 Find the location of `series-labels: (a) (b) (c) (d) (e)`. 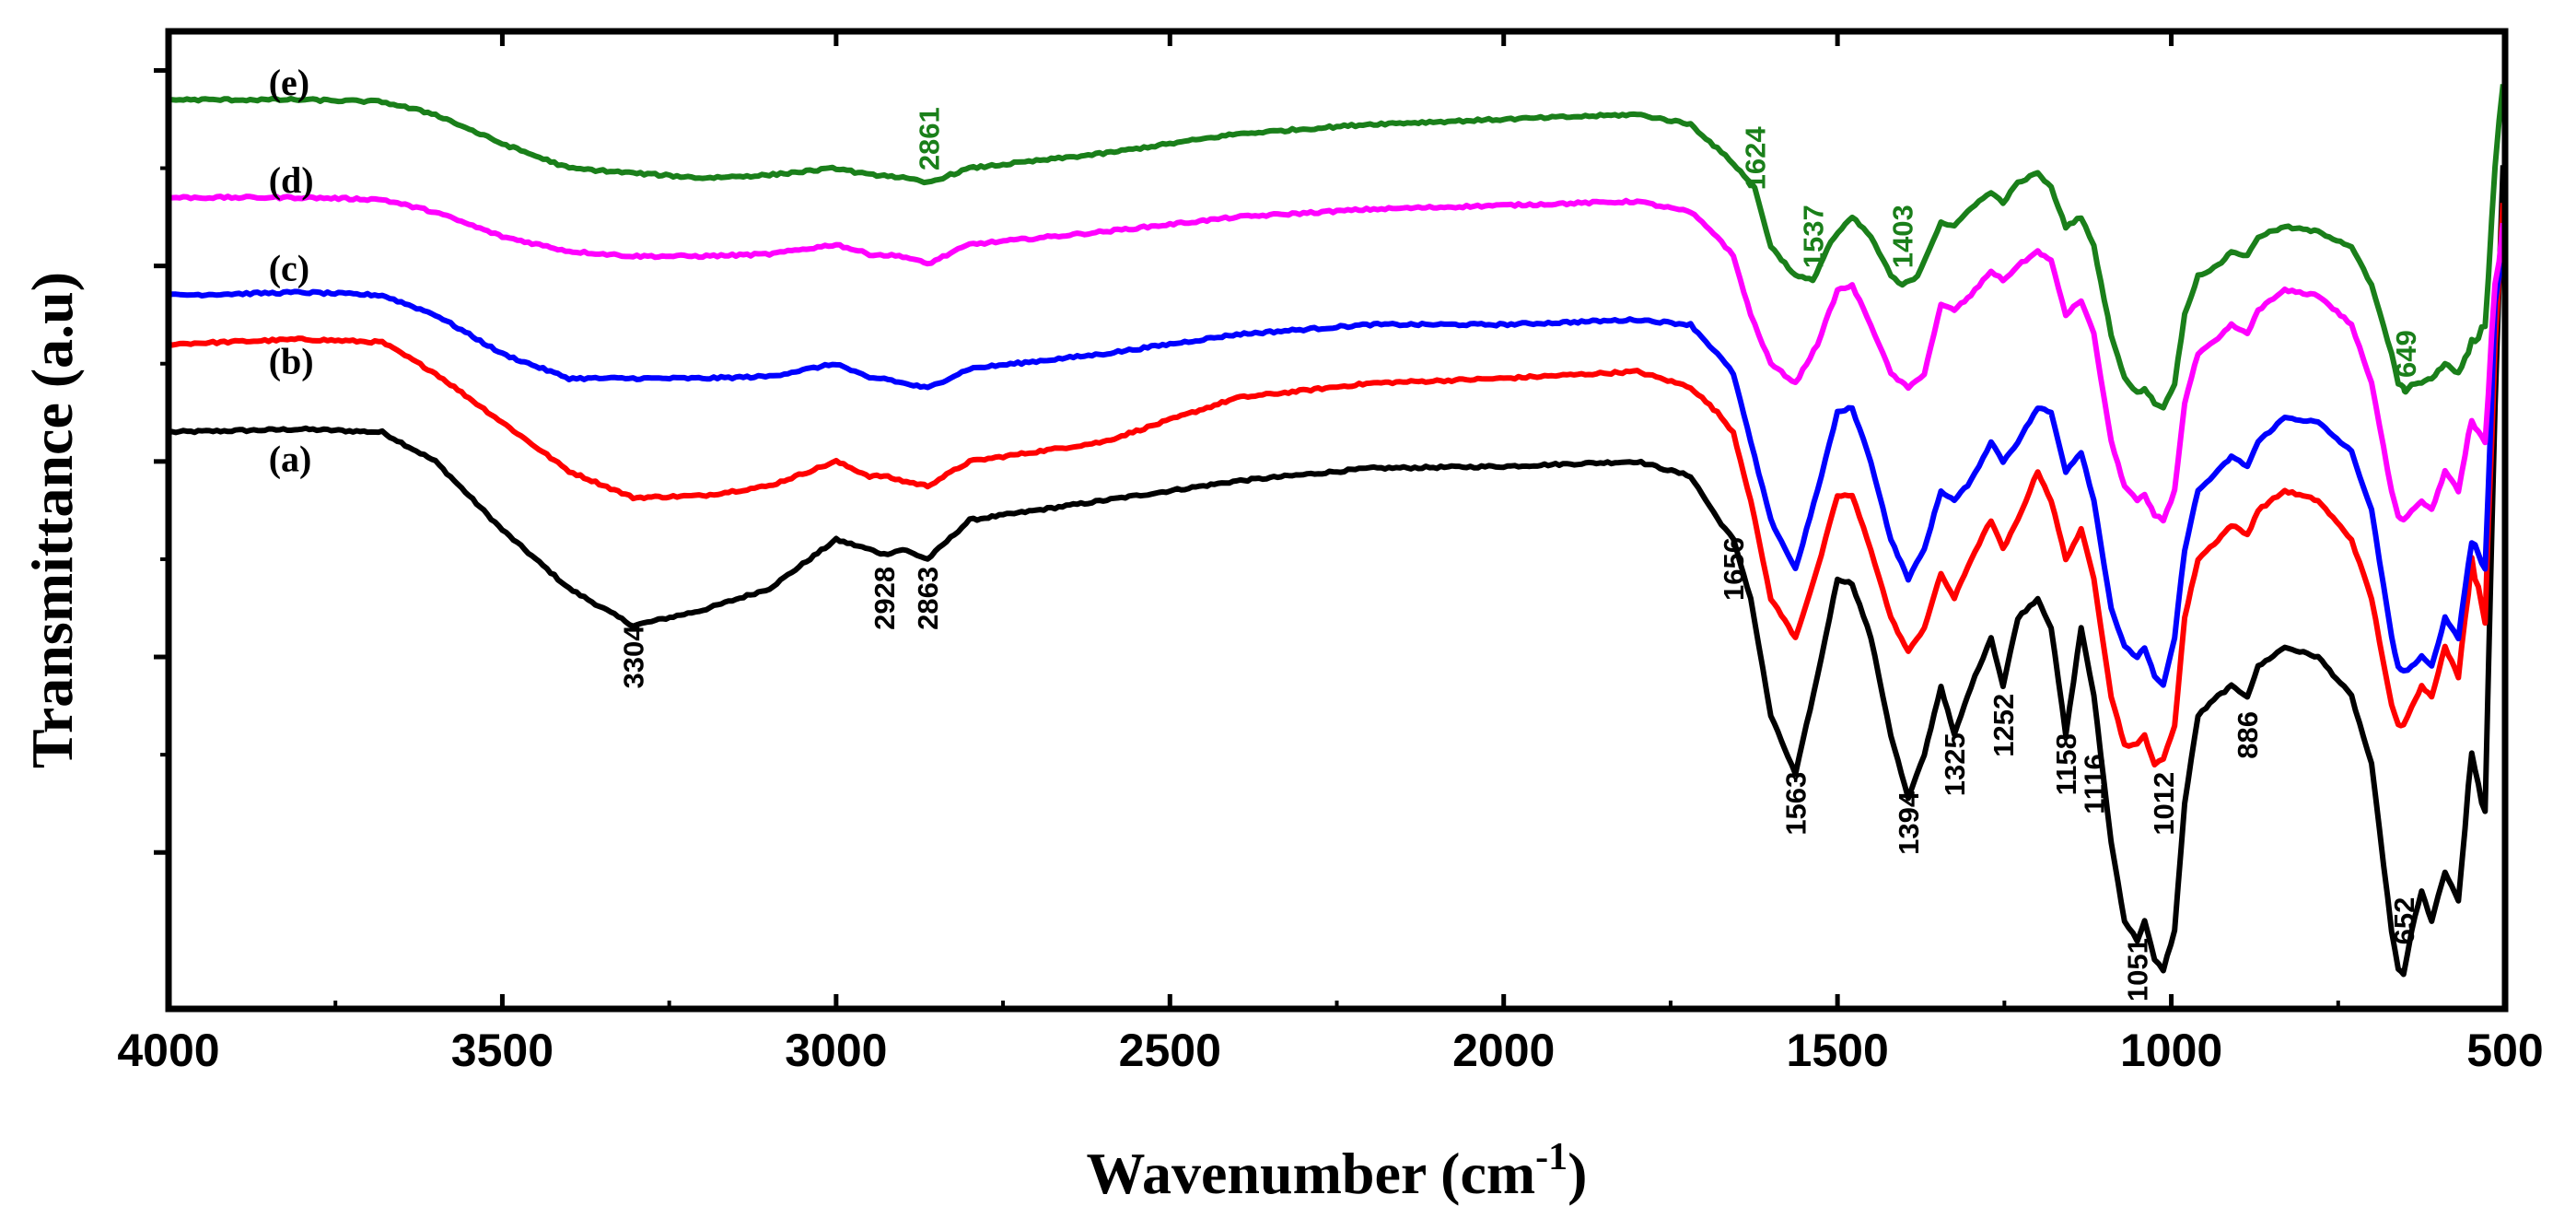

series-labels: (a) (b) (c) (d) (e) is located at coordinates (291, 271).